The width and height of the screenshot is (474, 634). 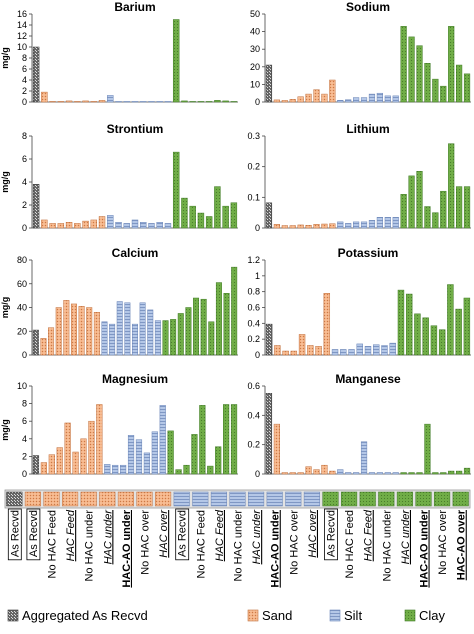 I want to click on bar-aggregated, so click(x=35, y=342).